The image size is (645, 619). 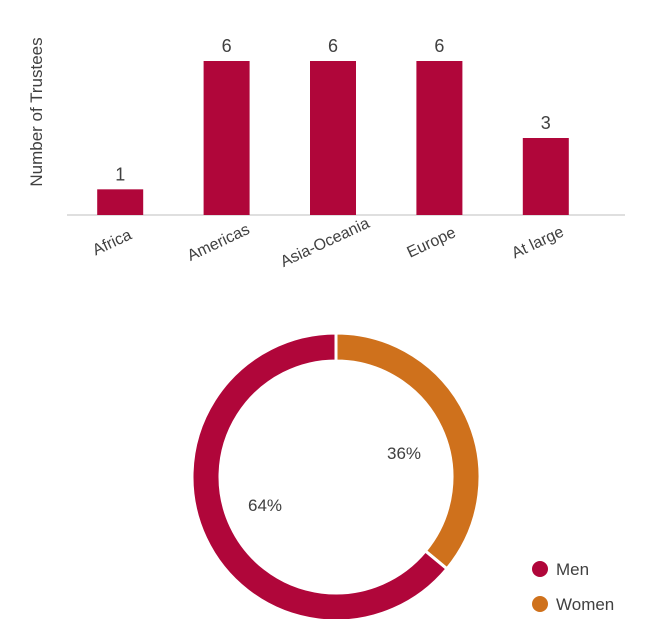 I want to click on bar-value-label: 1, so click(x=120, y=174).